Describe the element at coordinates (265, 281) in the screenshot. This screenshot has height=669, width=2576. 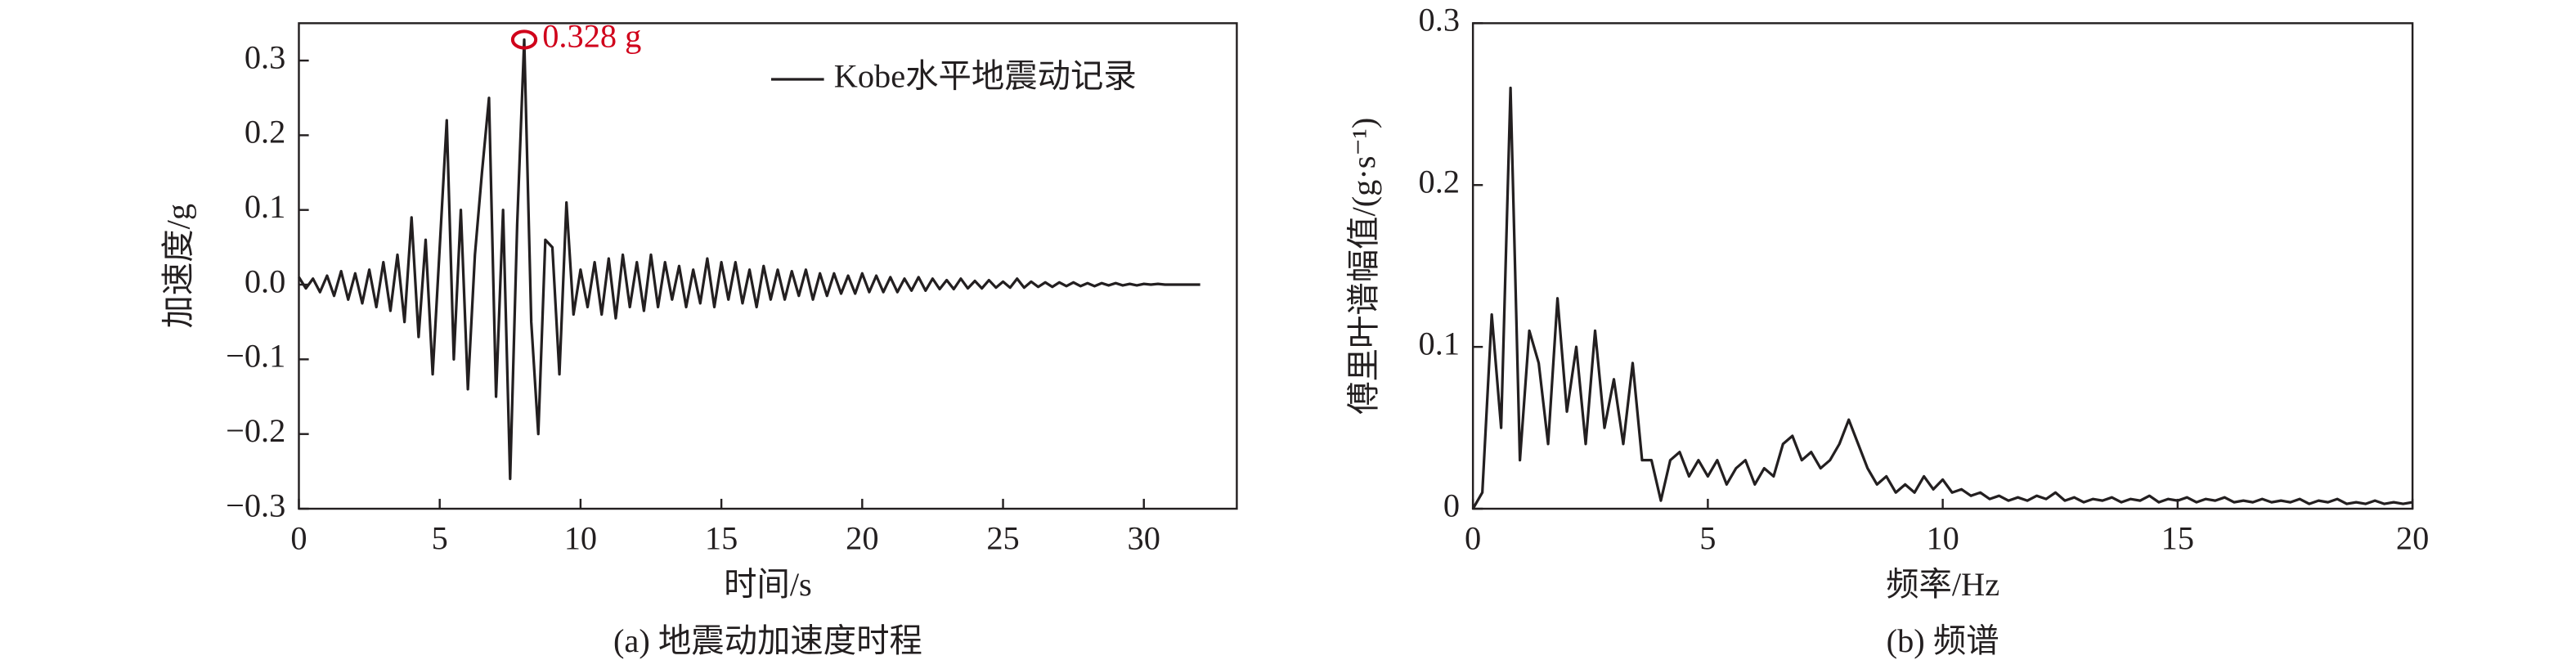
I see `y-tick-label: 0.0` at that location.